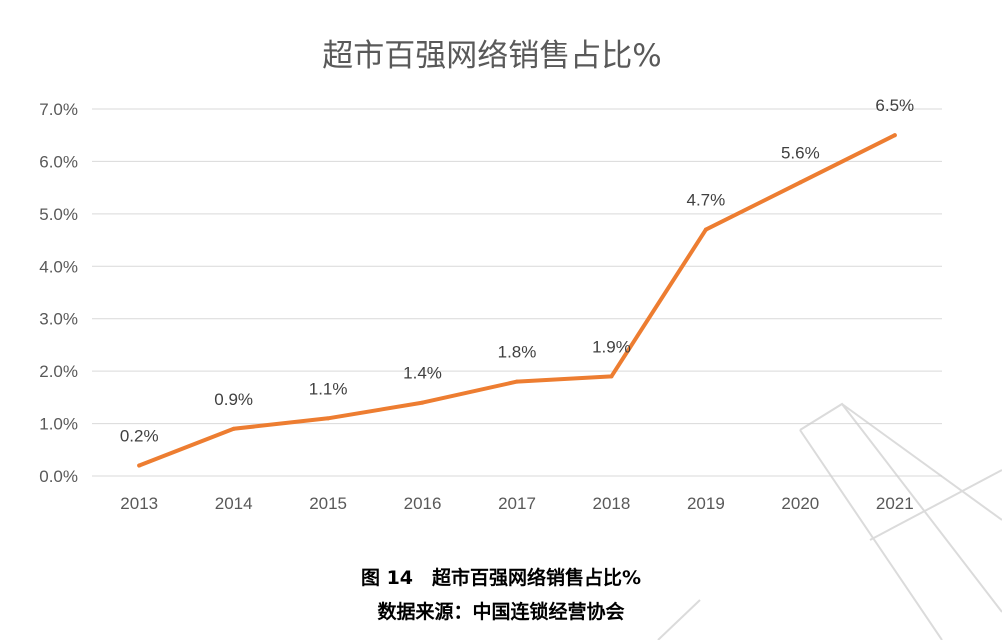  Describe the element at coordinates (894, 105) in the screenshot. I see `data-label: 6.5%` at that location.